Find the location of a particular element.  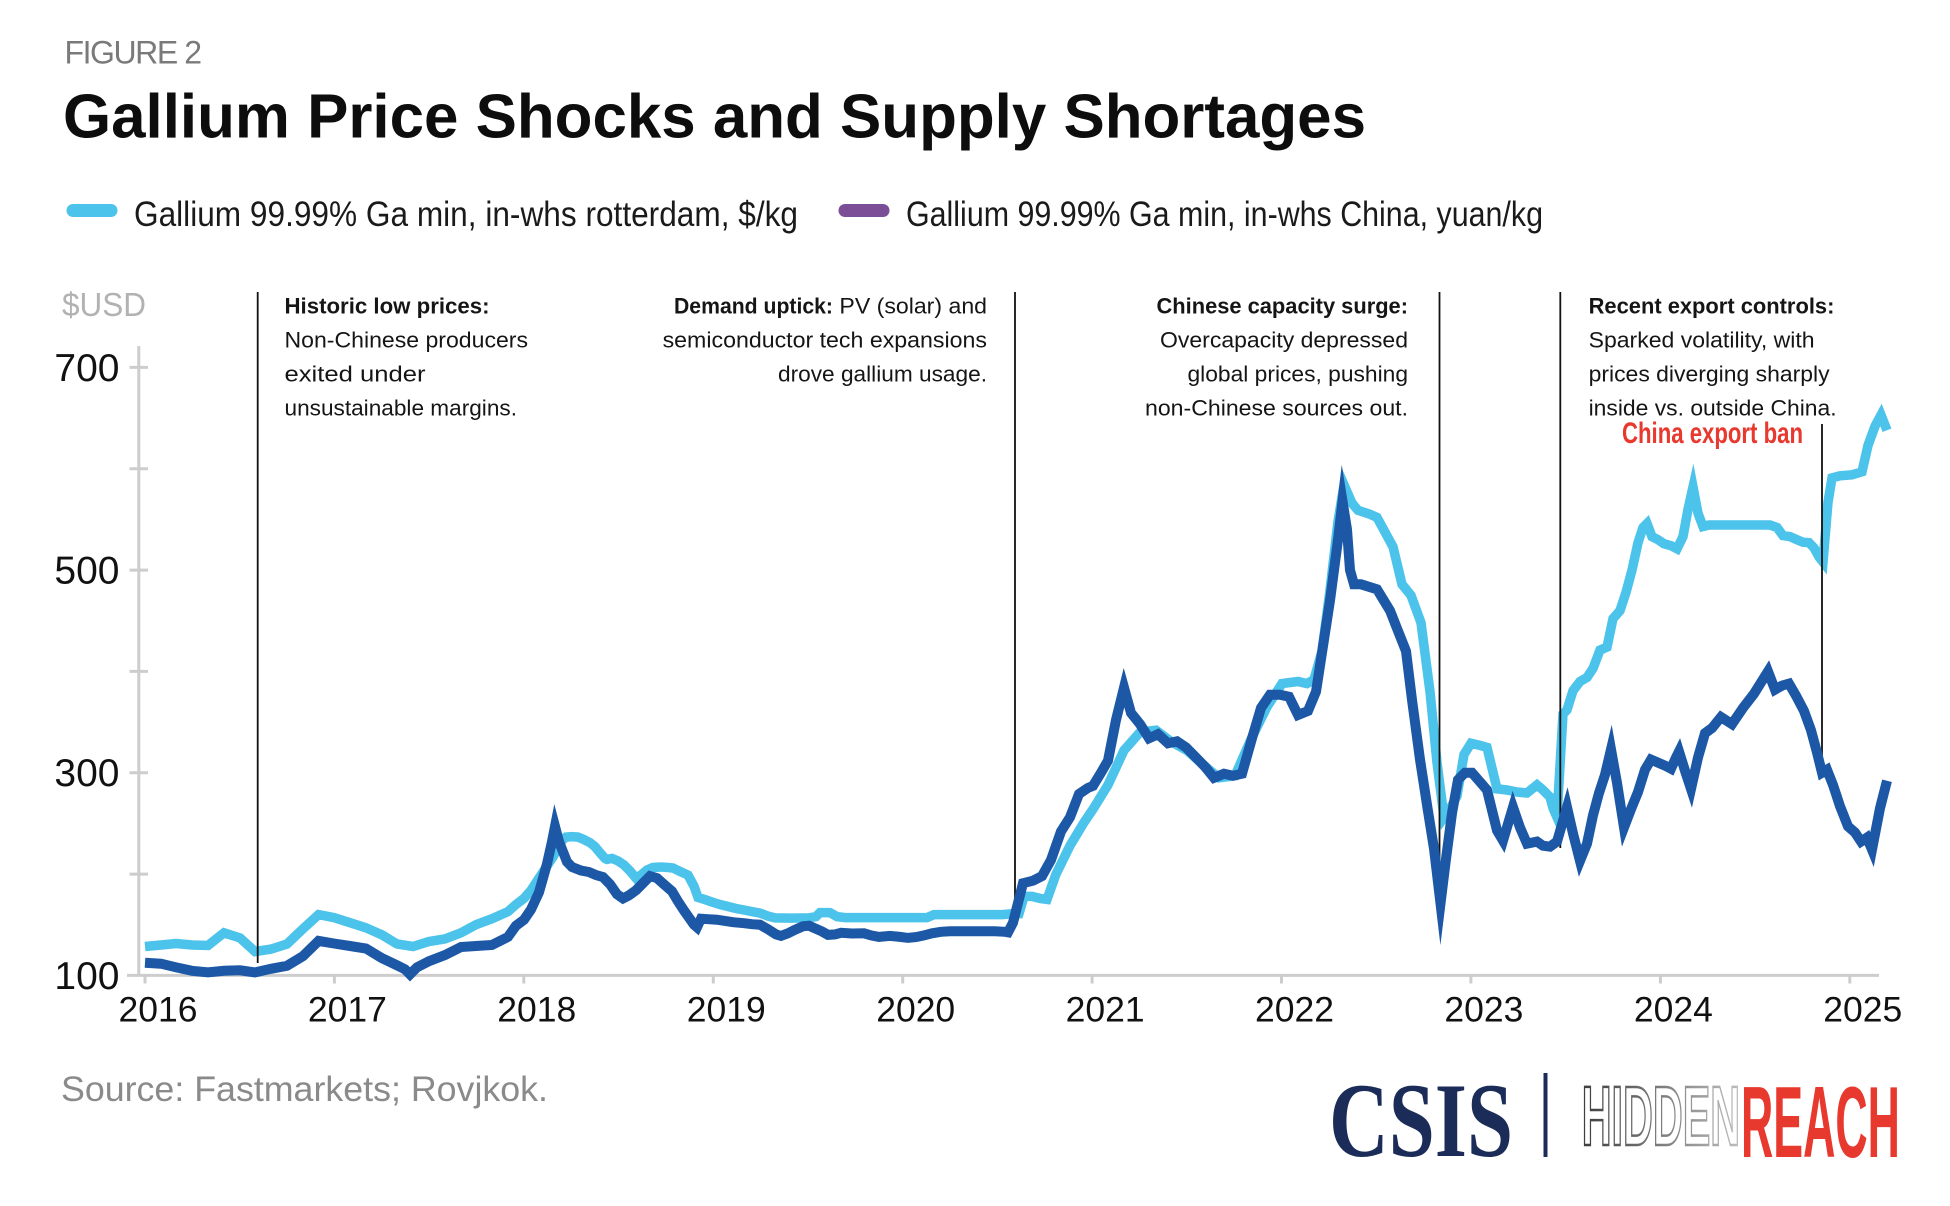

svg-text: CSIS is located at coordinates (1421, 1120).